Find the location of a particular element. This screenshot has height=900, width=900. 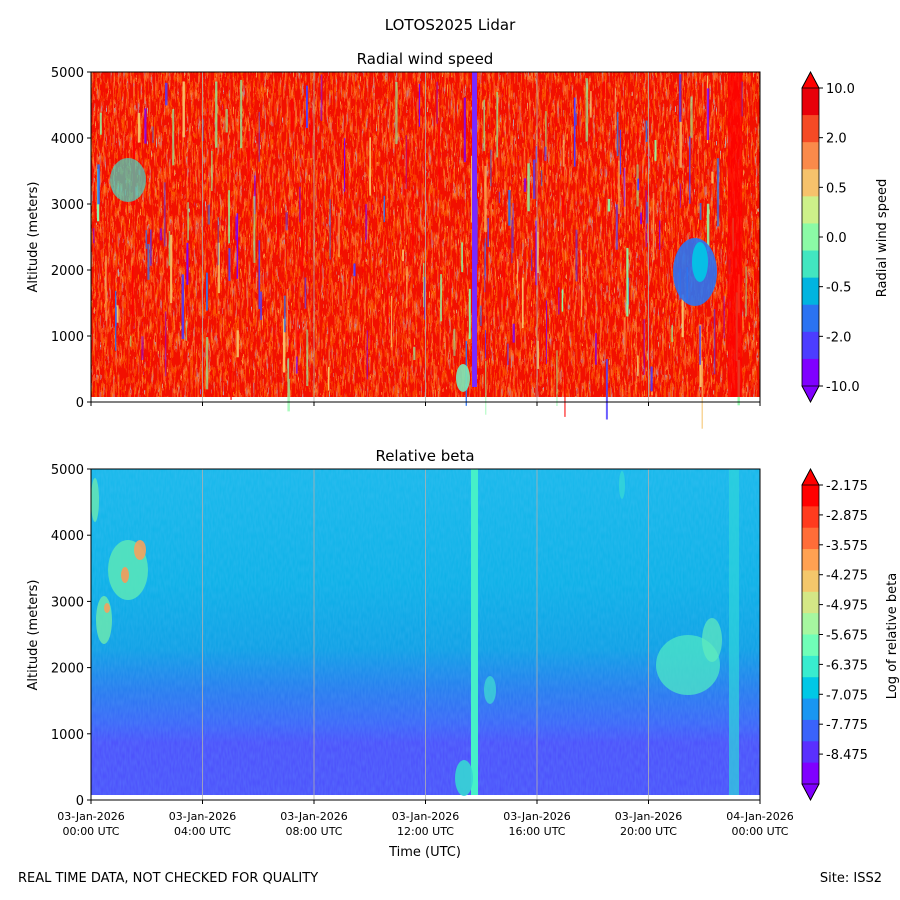

colorbar-tick-label: -4.975 is located at coordinates (847, 606).